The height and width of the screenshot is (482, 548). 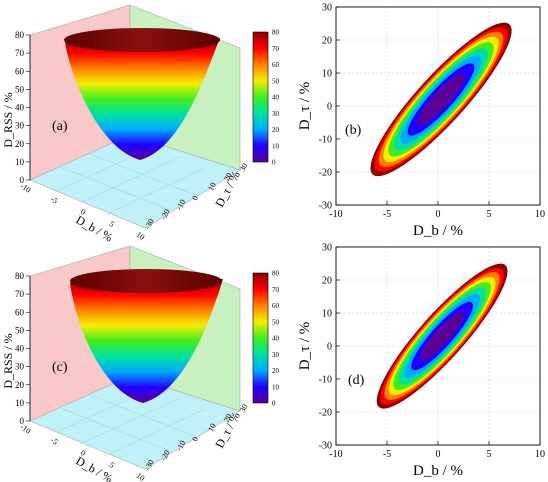 What do you see at coordinates (276, 98) in the screenshot?
I see `colorbar-tick-label: 40` at bounding box center [276, 98].